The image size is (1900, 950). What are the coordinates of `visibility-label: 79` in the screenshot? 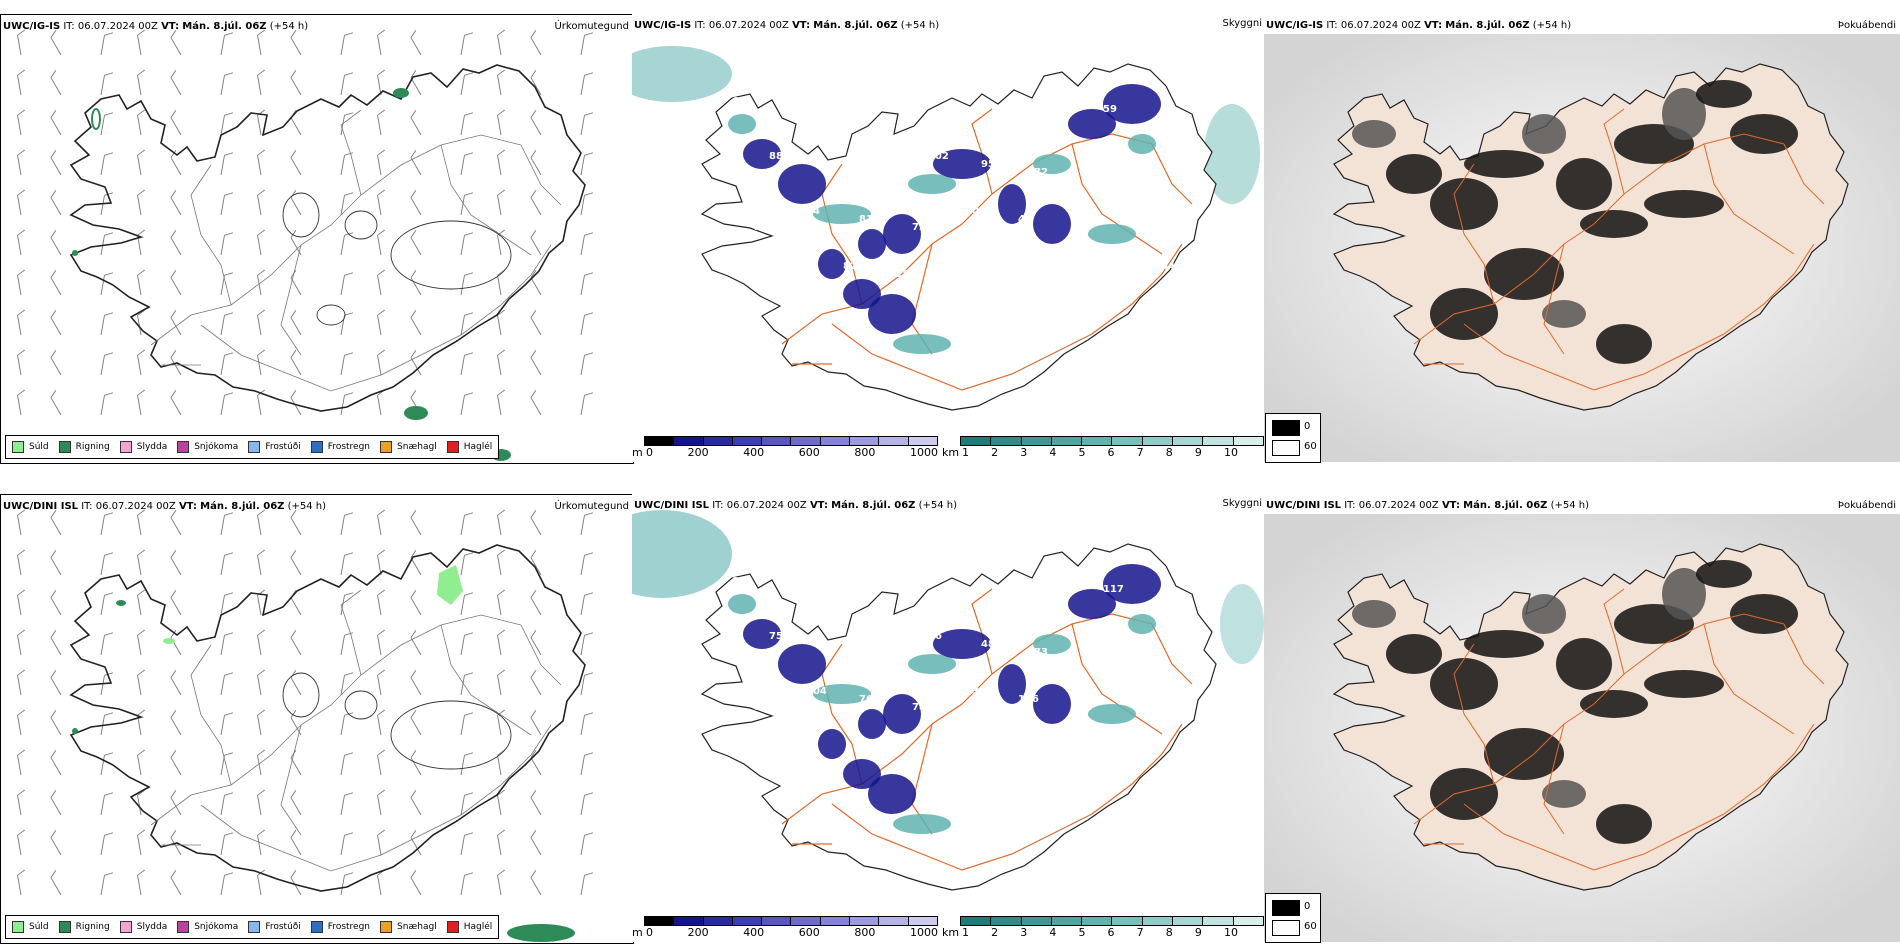 It's located at (898, 101).